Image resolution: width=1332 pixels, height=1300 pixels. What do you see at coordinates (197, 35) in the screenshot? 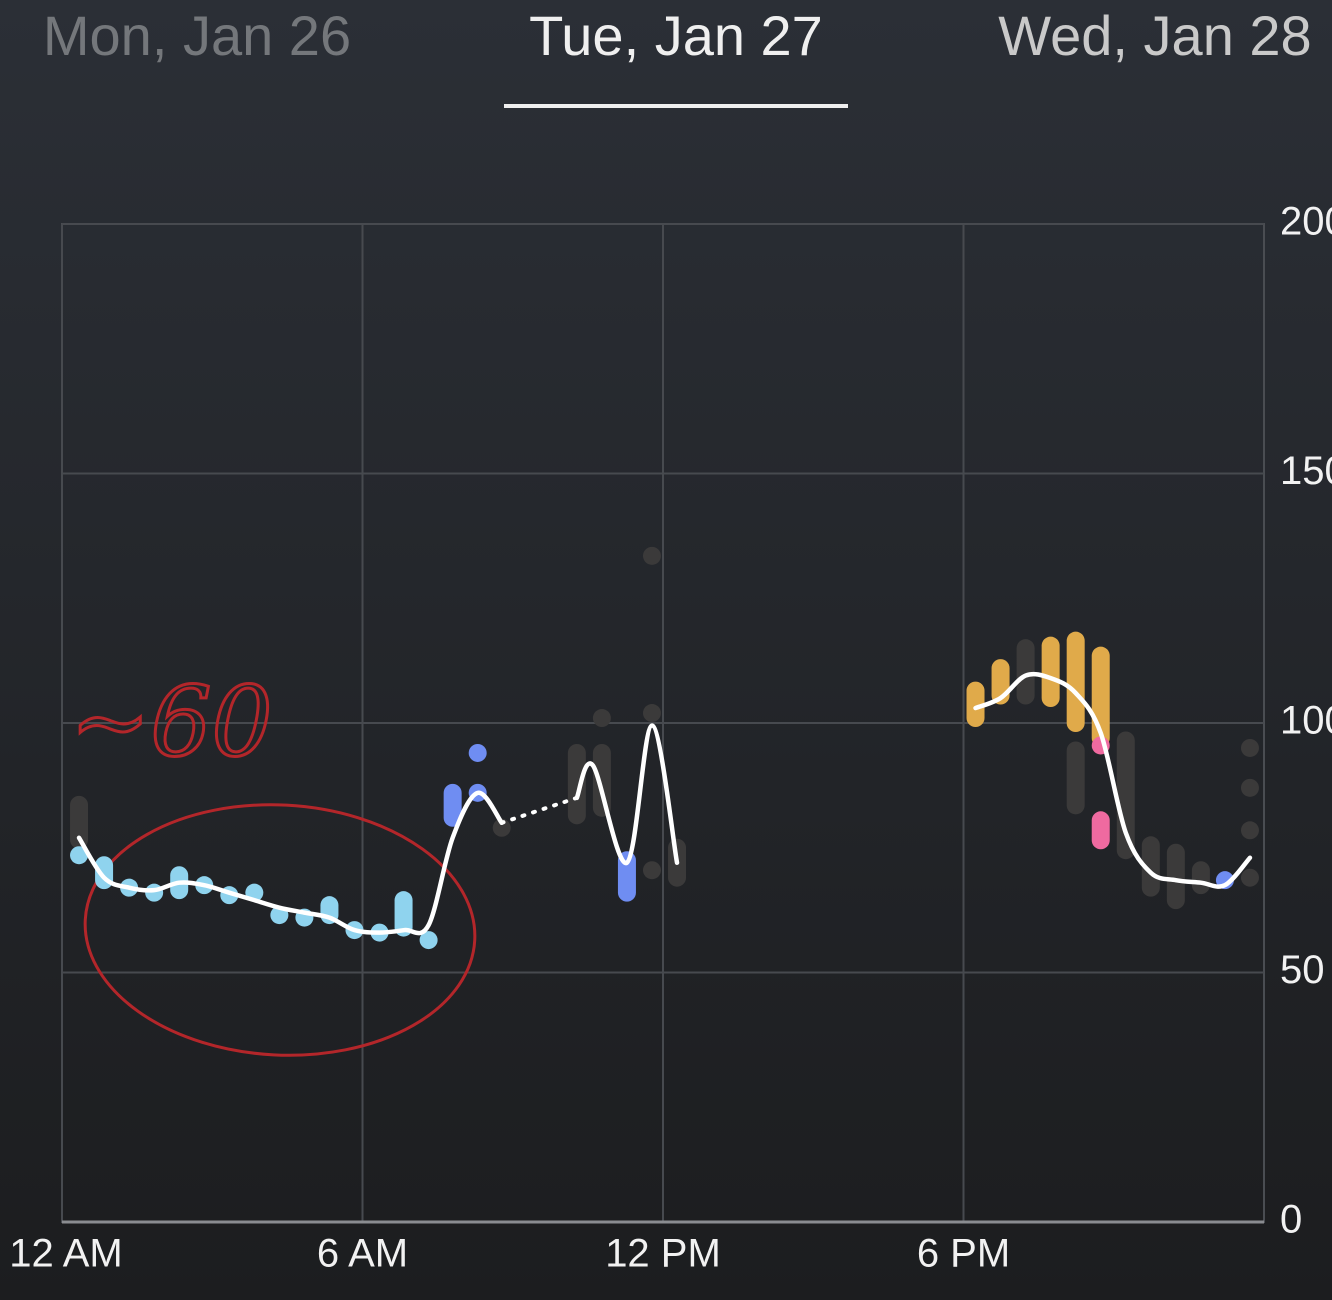
I see `date-tab: Mon, Jan 26` at bounding box center [197, 35].